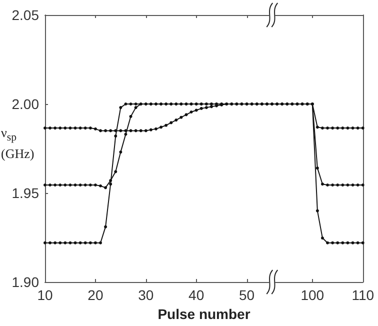  I want to click on x-tick-label: 10, so click(45, 295).